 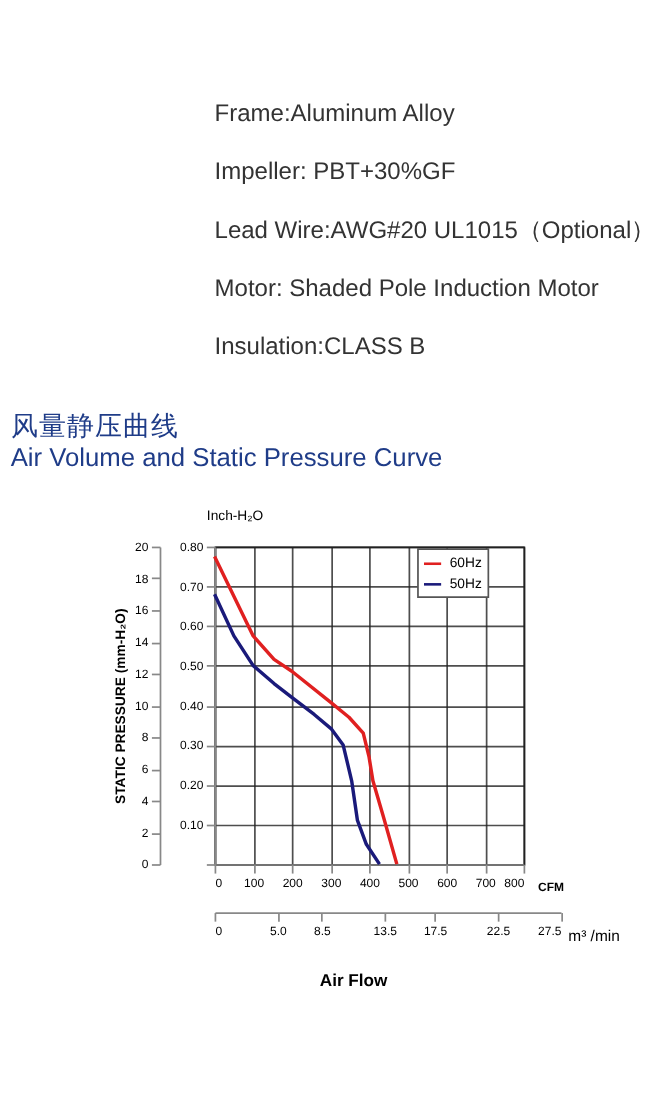 I want to click on text: Motor: Shaded Pole Induction Motor, so click(x=406, y=287).